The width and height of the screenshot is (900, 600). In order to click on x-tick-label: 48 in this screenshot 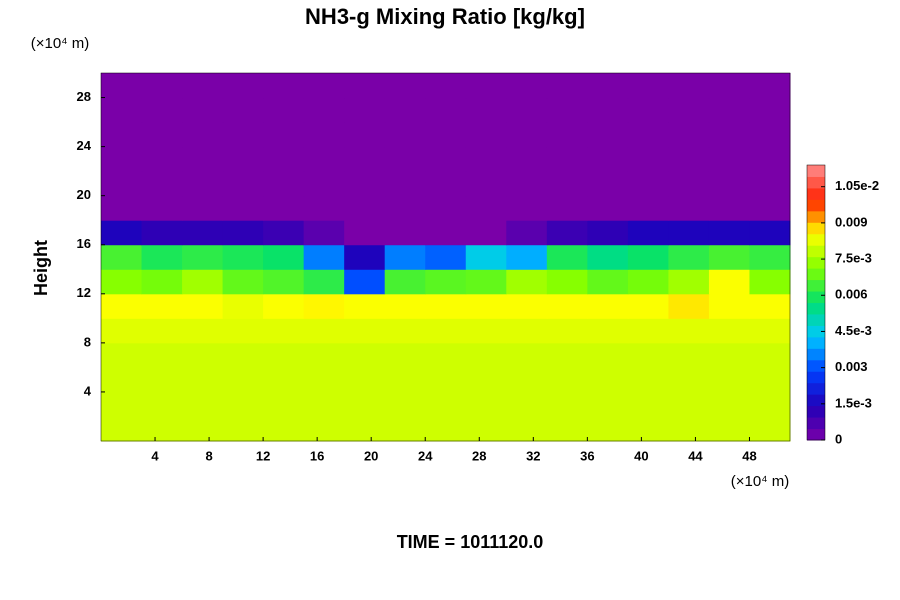, I will do `click(749, 455)`.